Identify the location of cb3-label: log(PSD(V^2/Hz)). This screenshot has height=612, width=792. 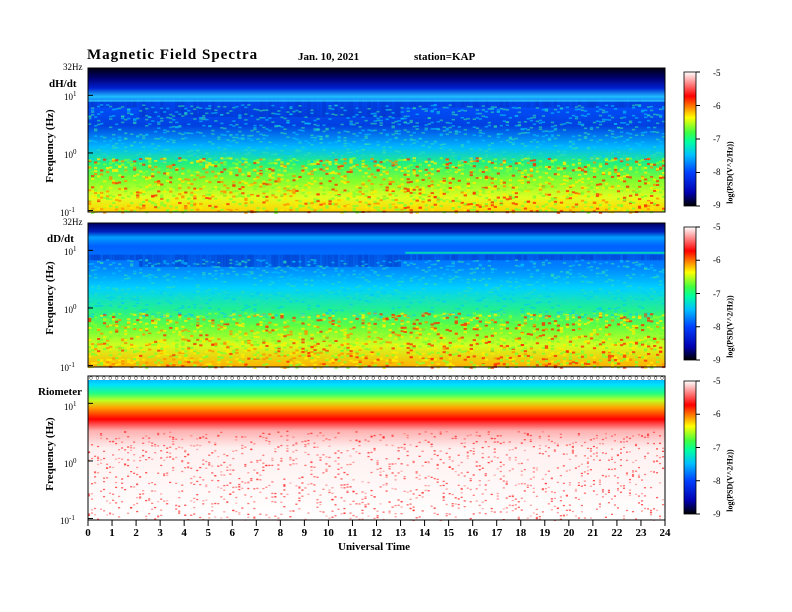
(730, 480).